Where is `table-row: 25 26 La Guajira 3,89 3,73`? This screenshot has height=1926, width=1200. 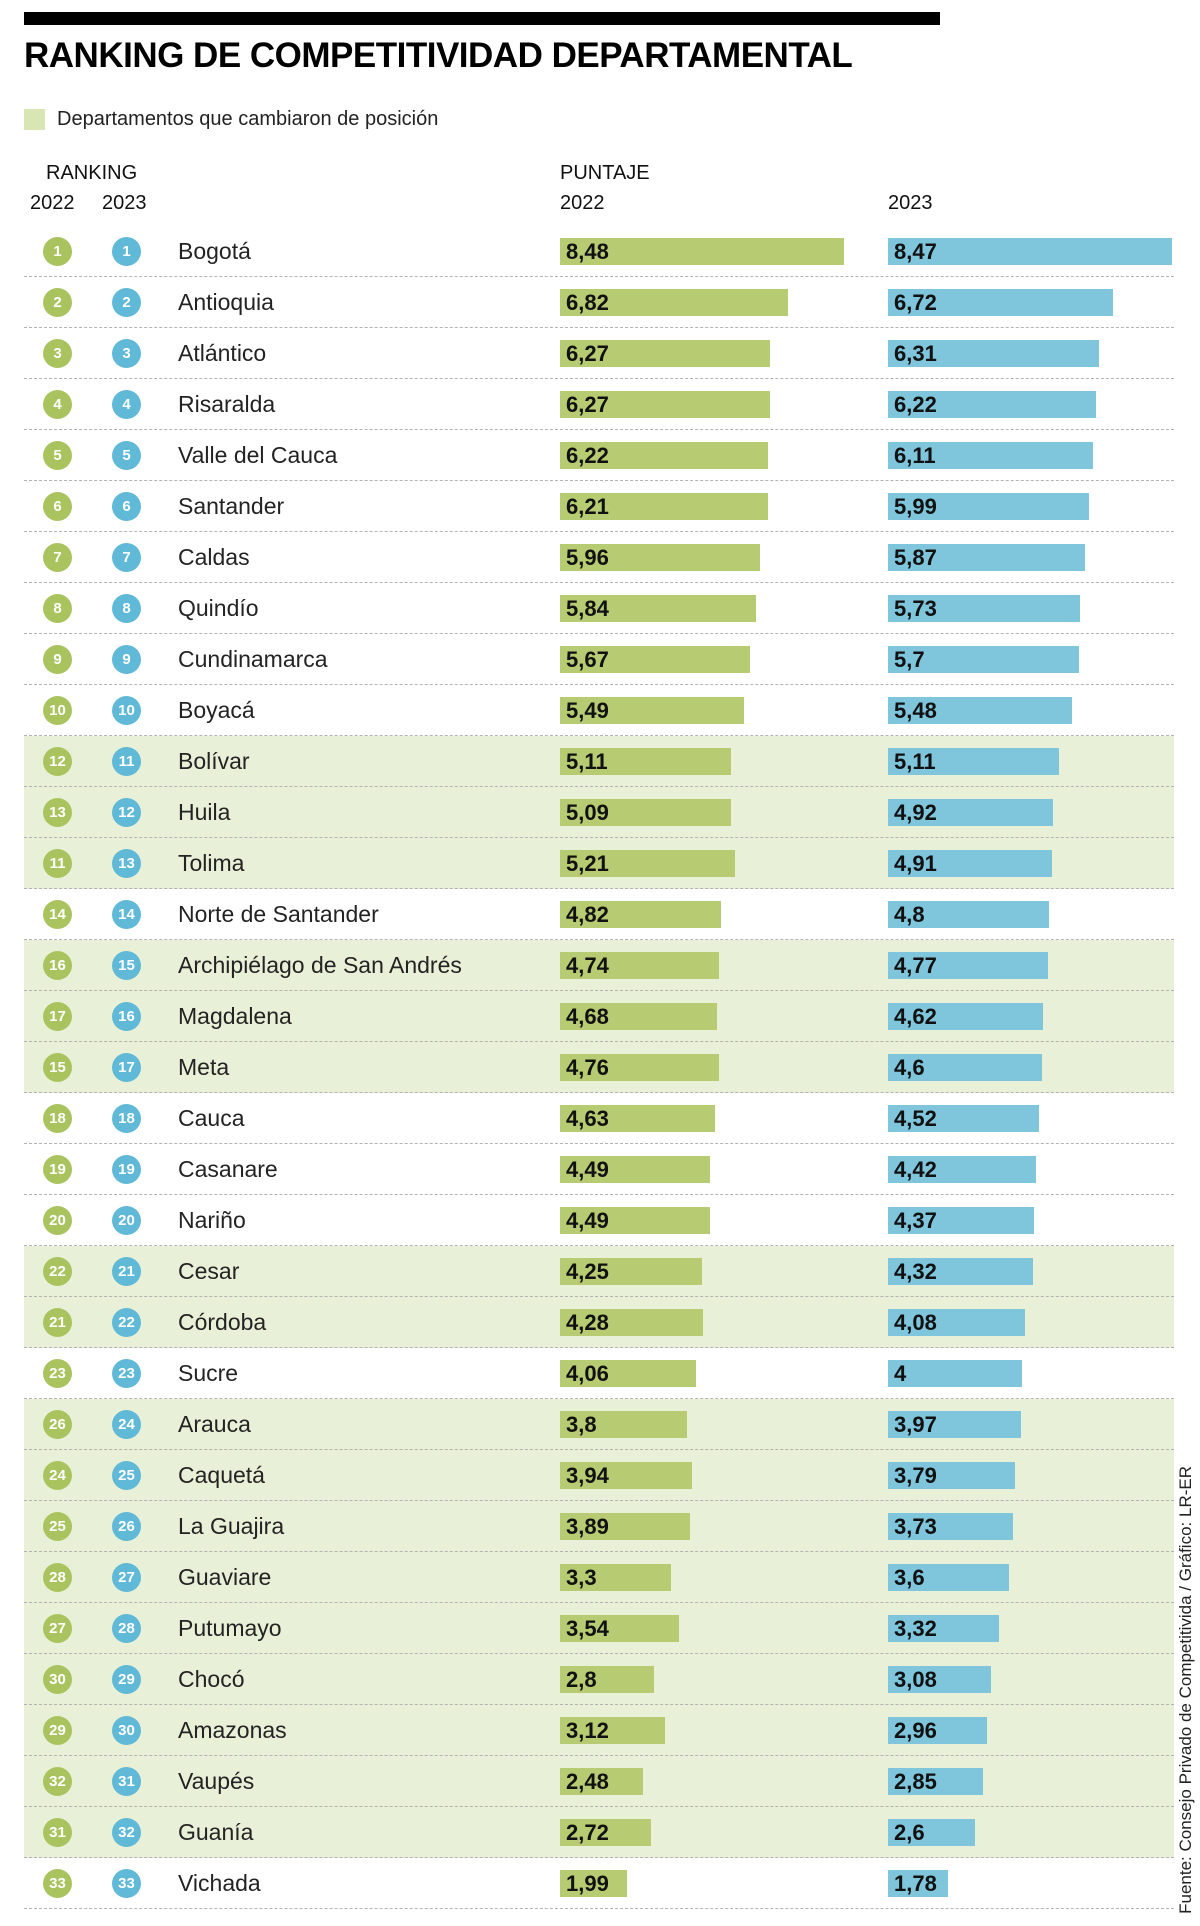 table-row: 25 26 La Guajira 3,89 3,73 is located at coordinates (599, 1526).